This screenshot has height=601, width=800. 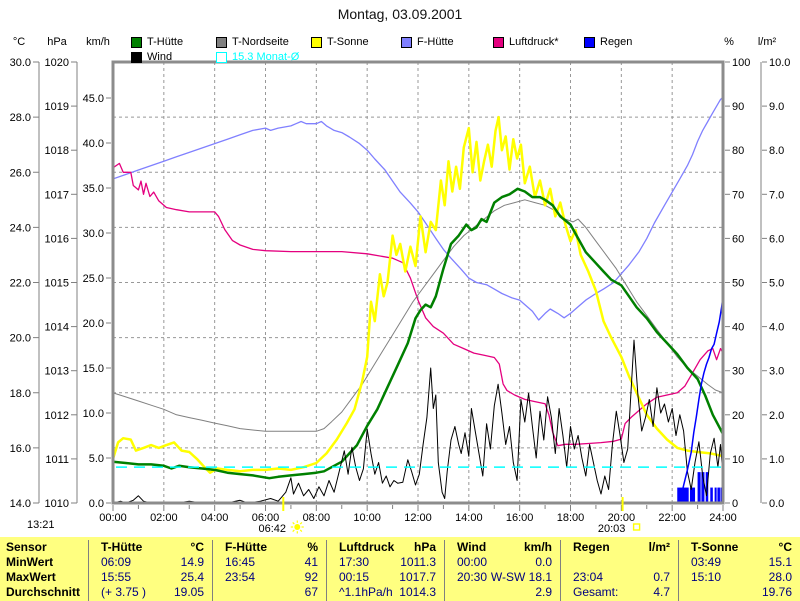 I want to click on minwert: 17:30 1011.3, so click(x=385, y=562).